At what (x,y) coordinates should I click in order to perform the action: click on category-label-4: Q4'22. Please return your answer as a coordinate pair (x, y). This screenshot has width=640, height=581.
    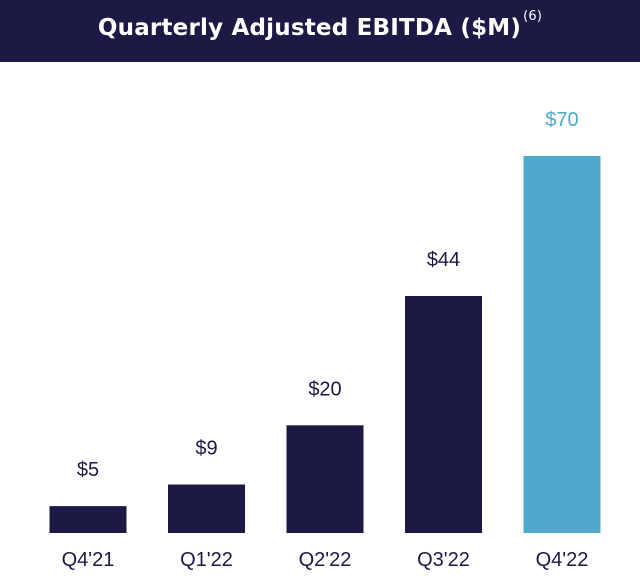
    Looking at the image, I should click on (562, 560).